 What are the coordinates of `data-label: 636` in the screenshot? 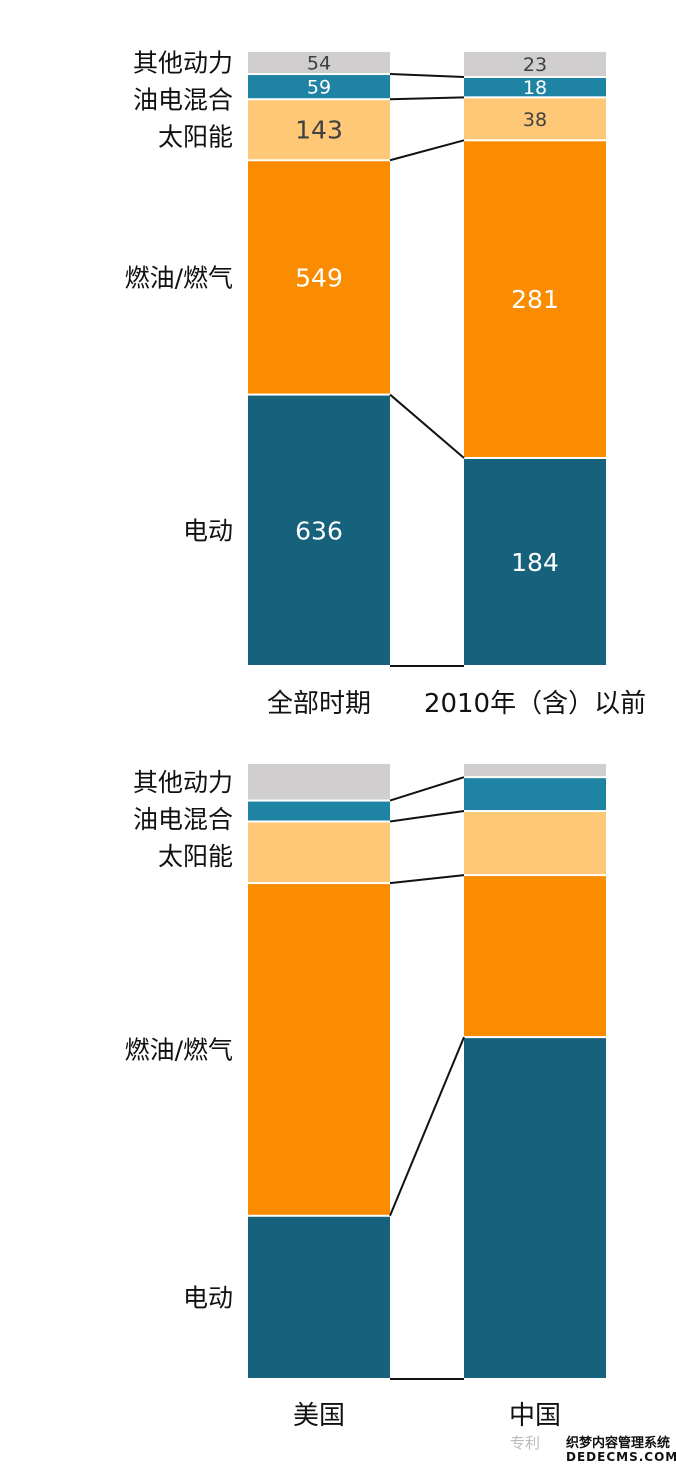 It's located at (319, 530).